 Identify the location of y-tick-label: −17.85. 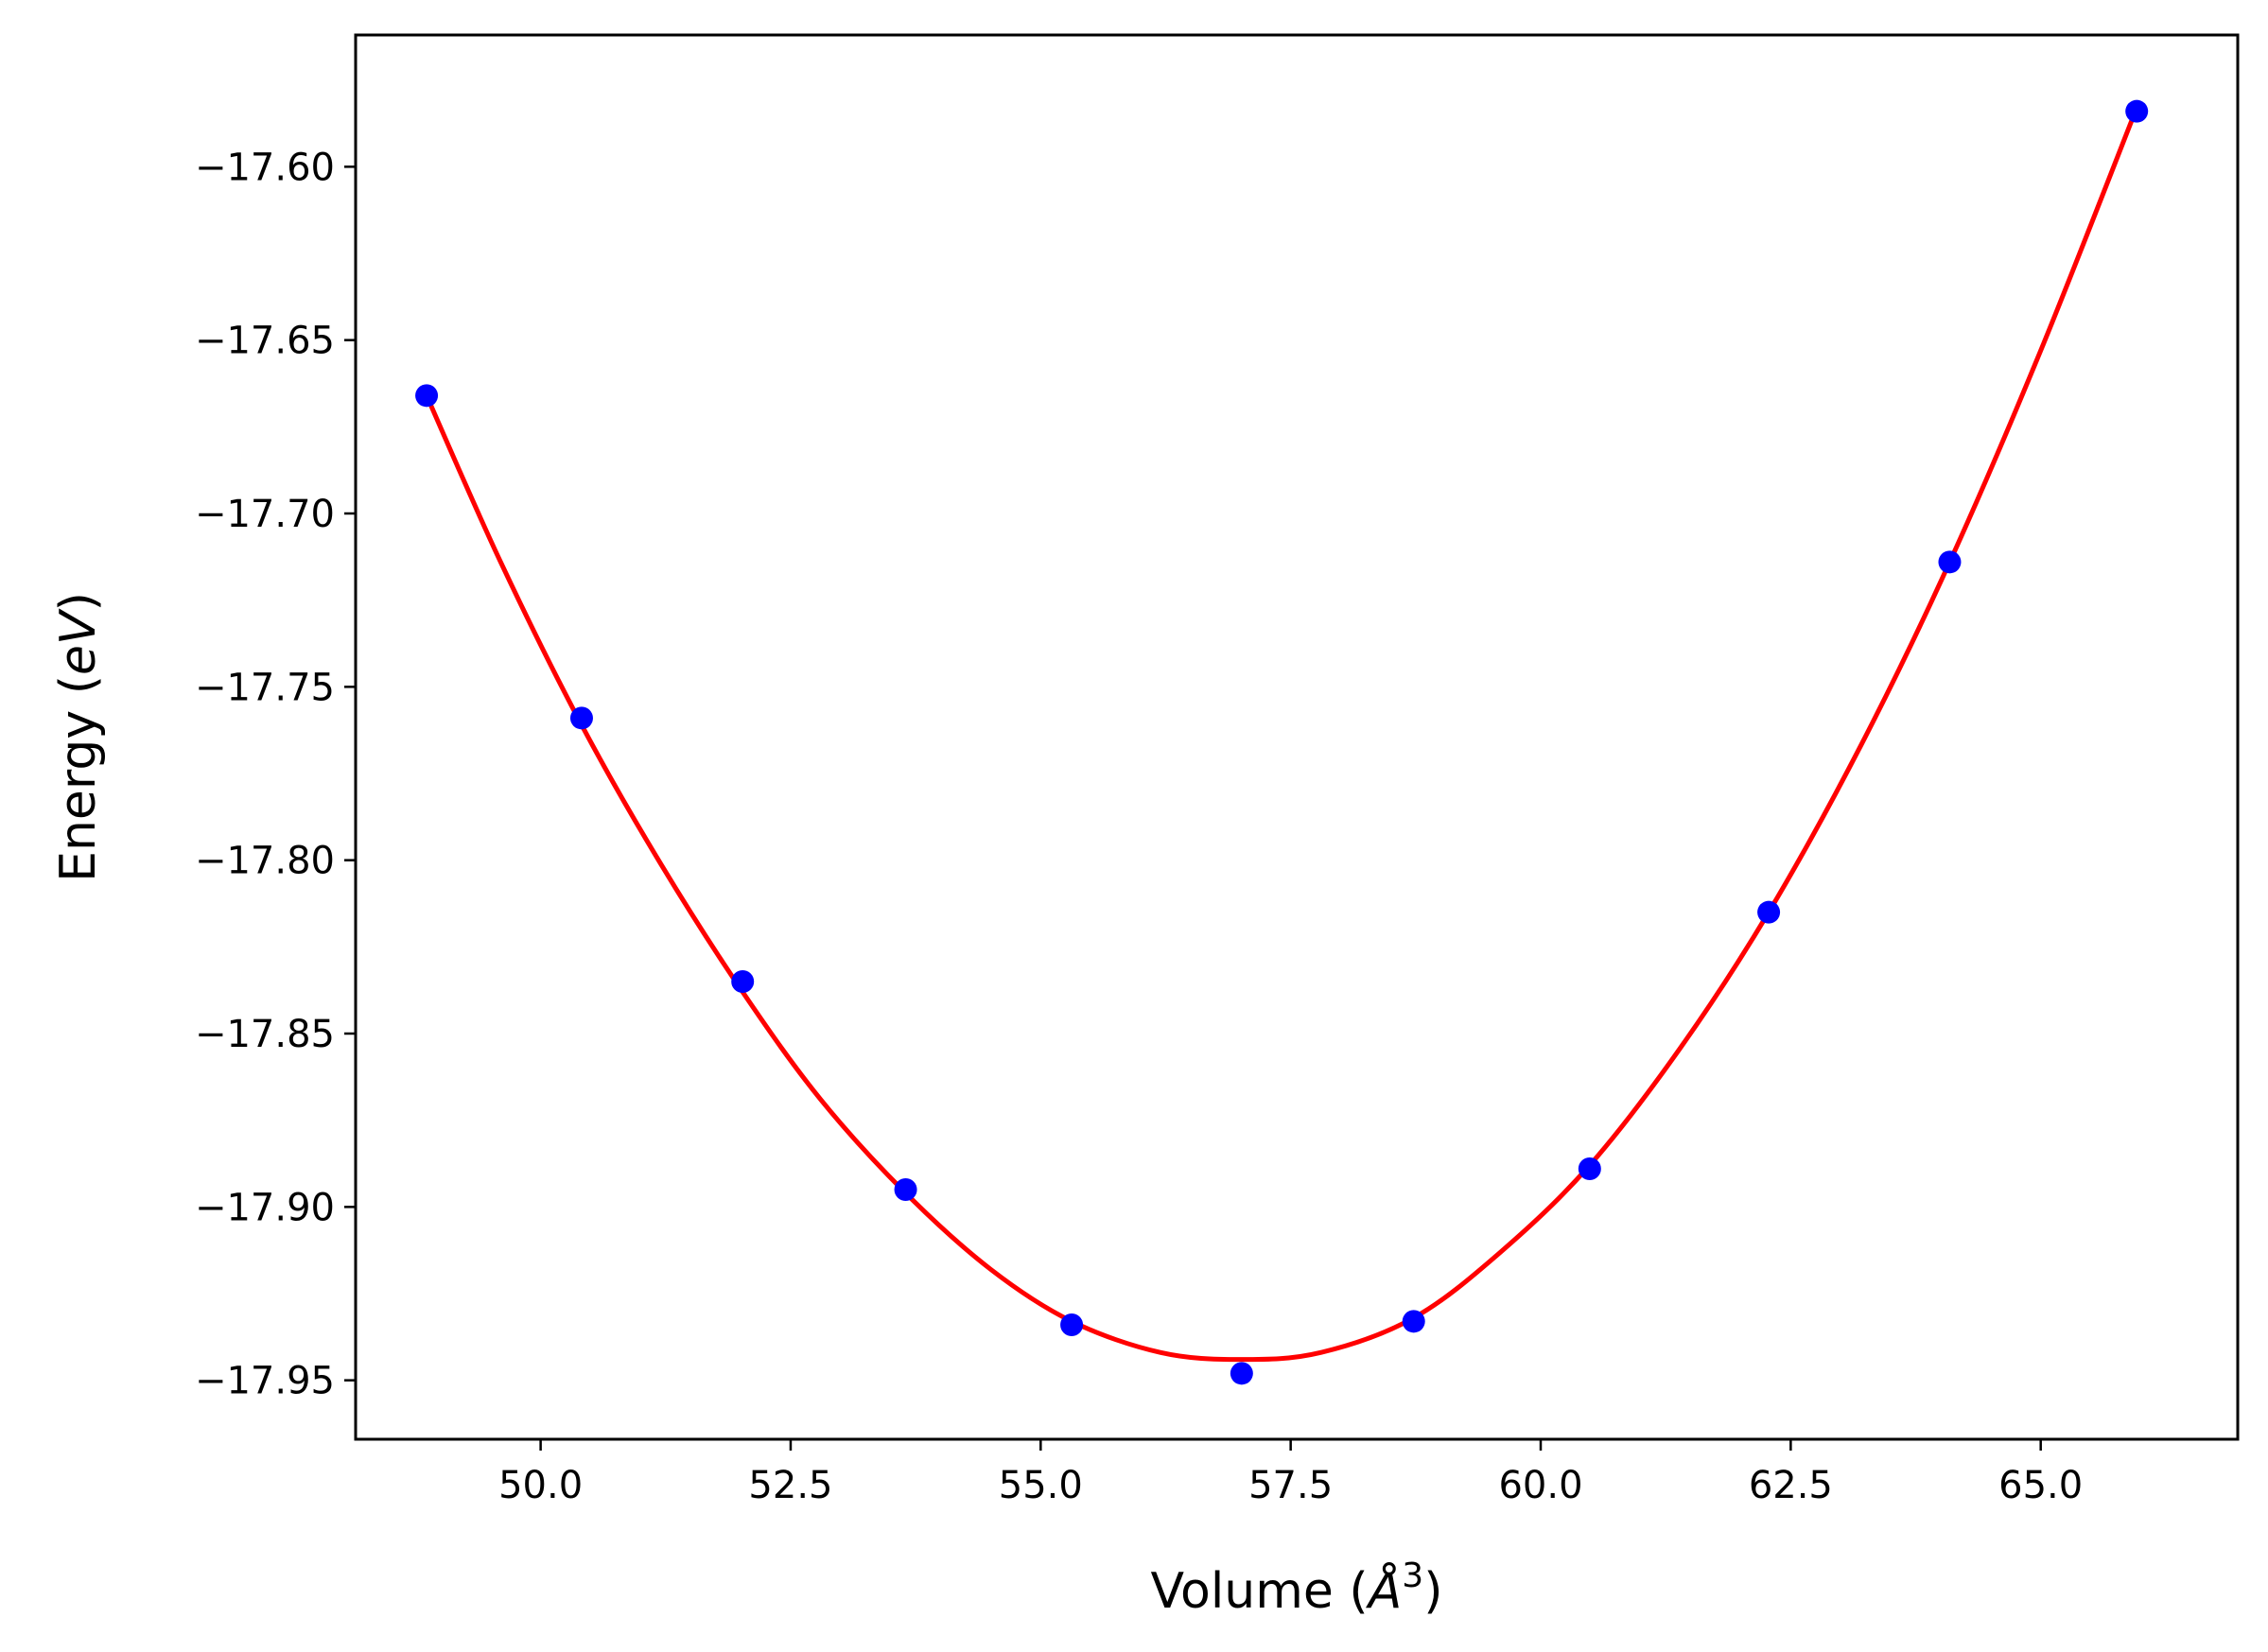
(265, 1035).